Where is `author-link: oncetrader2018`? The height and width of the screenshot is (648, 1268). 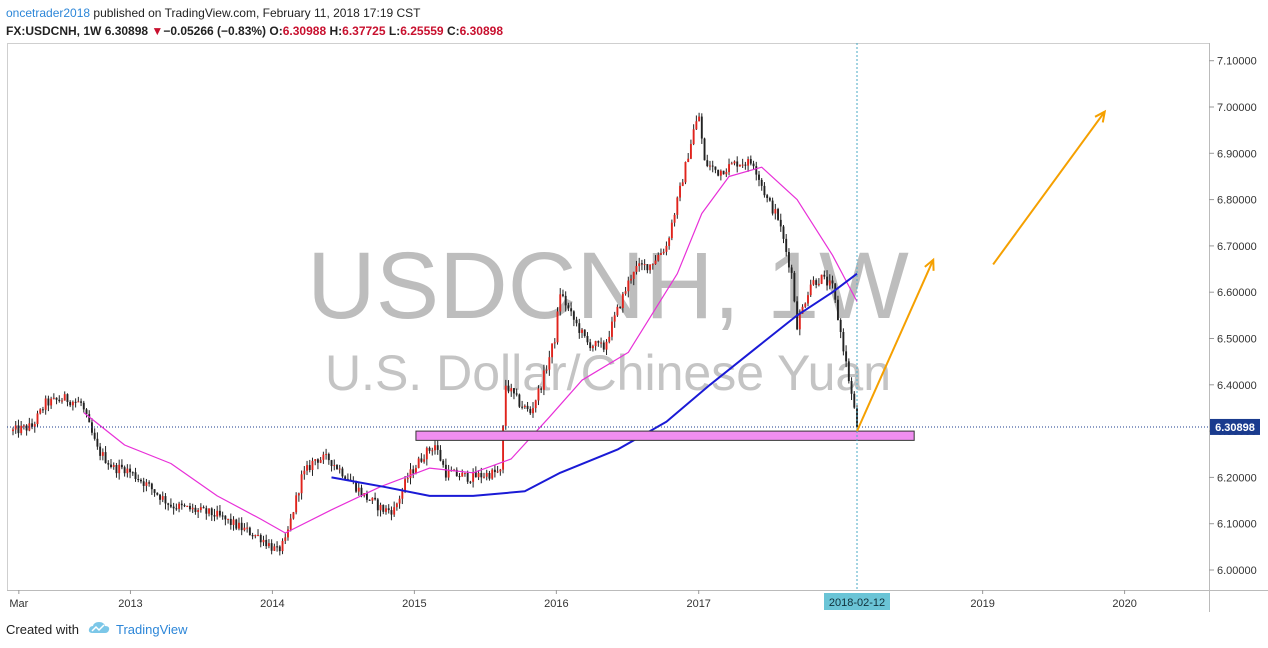 author-link: oncetrader2018 is located at coordinates (48, 13).